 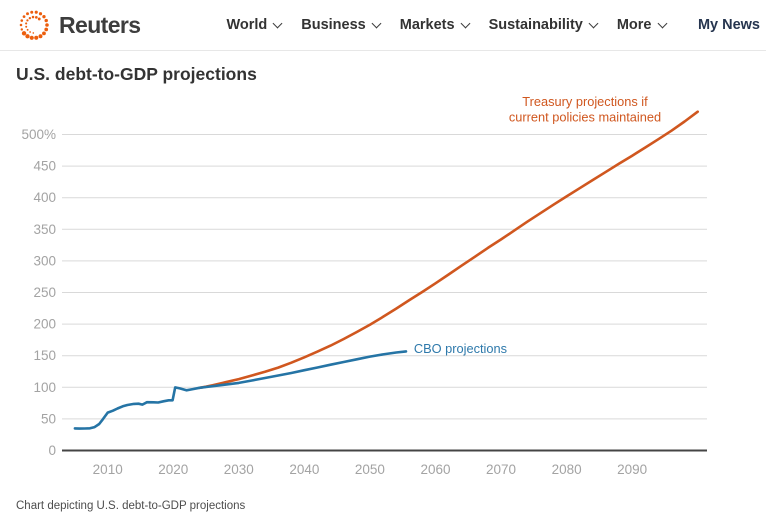 What do you see at coordinates (44, 260) in the screenshot?
I see `y-tick-label: 300` at bounding box center [44, 260].